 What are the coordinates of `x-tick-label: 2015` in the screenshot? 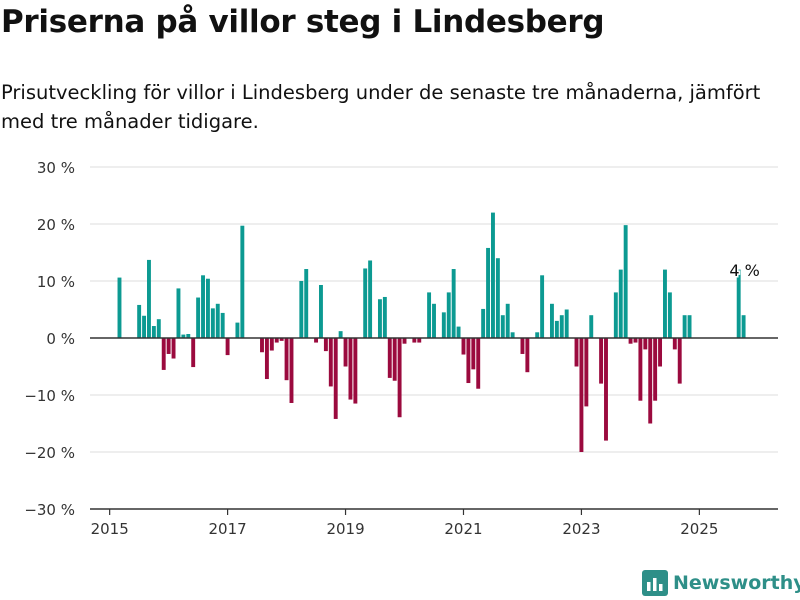 It's located at (110, 529).